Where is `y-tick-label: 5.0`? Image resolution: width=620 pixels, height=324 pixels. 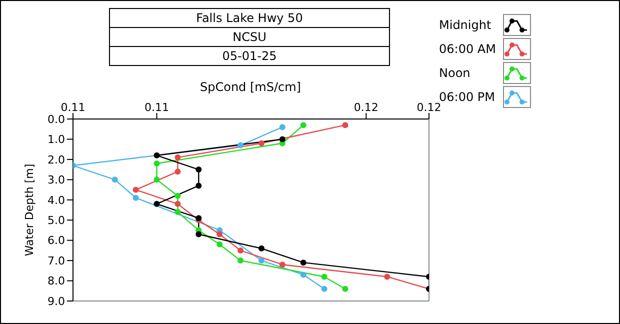
y-tick-label: 5.0 is located at coordinates (56, 221).